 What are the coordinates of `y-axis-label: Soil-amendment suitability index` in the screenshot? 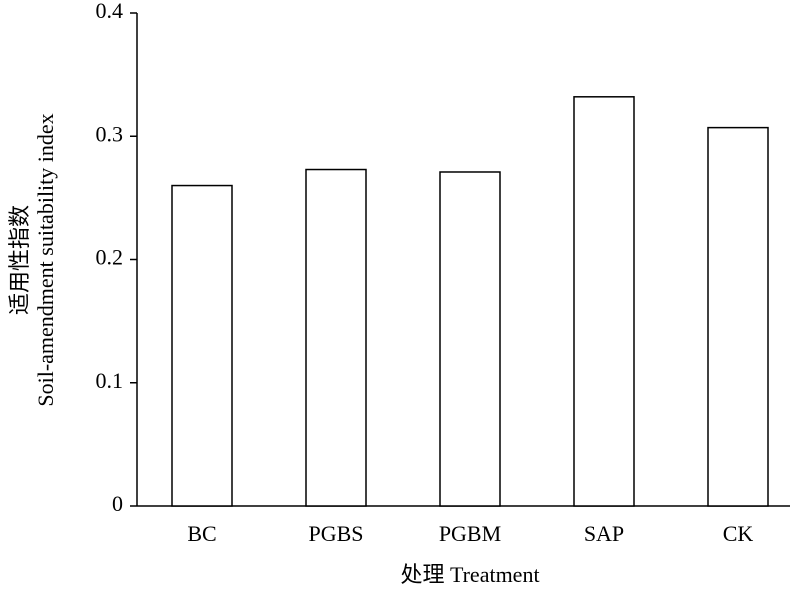 It's located at (45, 259).